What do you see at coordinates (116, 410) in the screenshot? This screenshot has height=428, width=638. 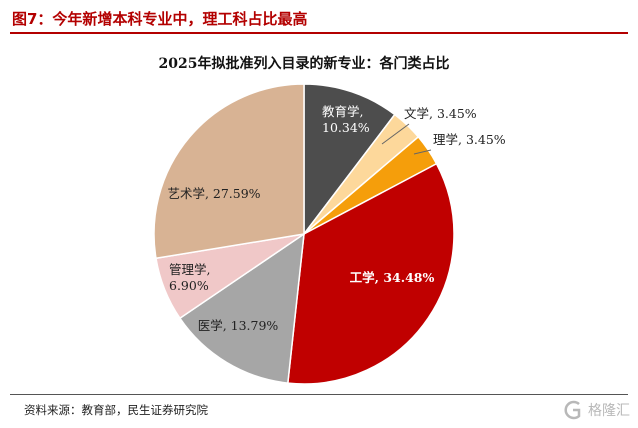 I see `source-note: 资料来源：教育部，民生证券研究院` at bounding box center [116, 410].